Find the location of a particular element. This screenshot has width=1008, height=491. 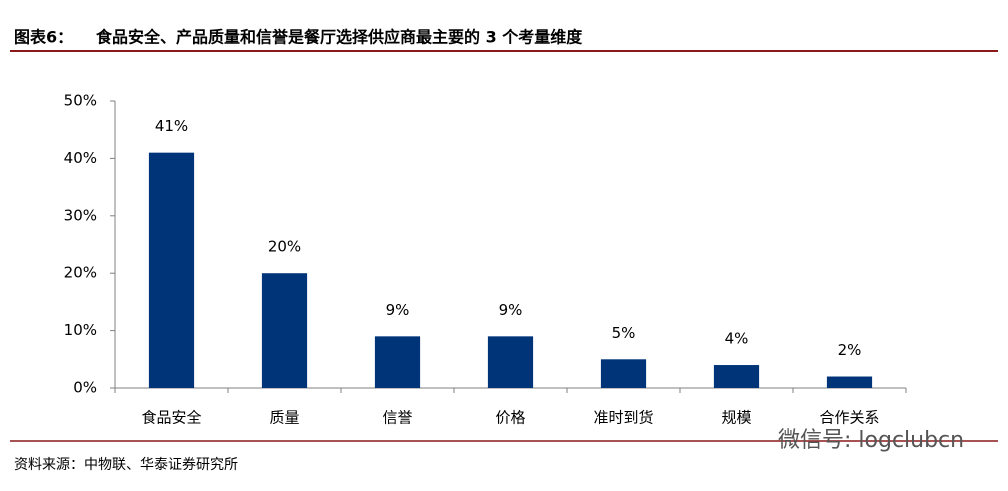

x-tick-label: 信誉 is located at coordinates (397, 418).